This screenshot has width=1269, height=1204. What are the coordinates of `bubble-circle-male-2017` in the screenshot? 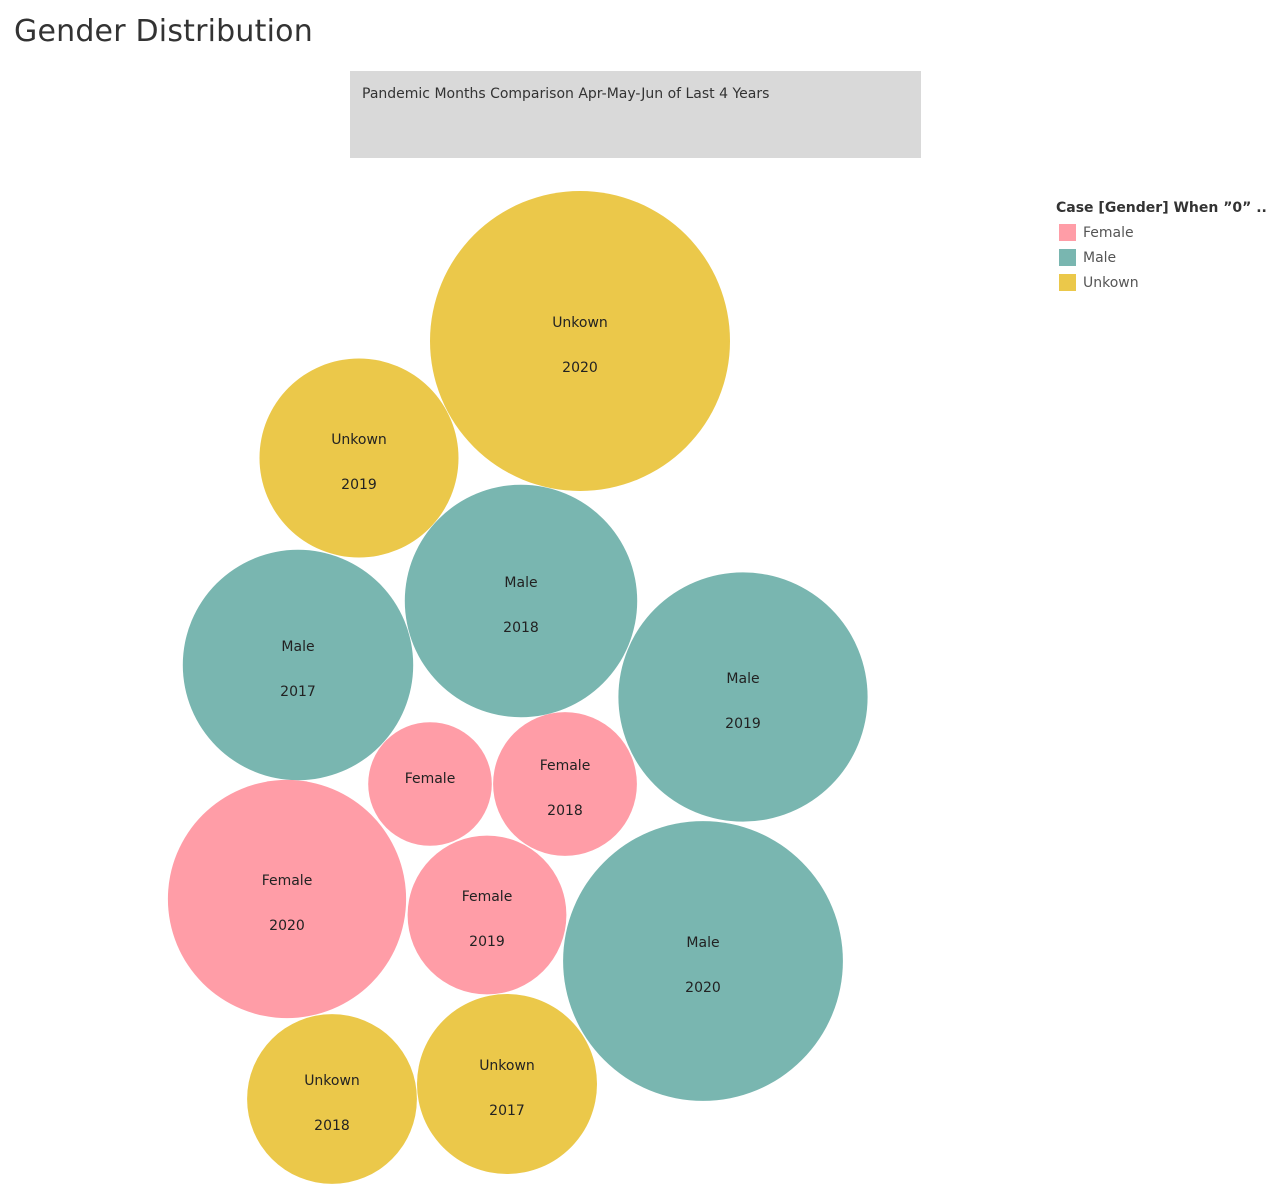 It's located at (298, 665).